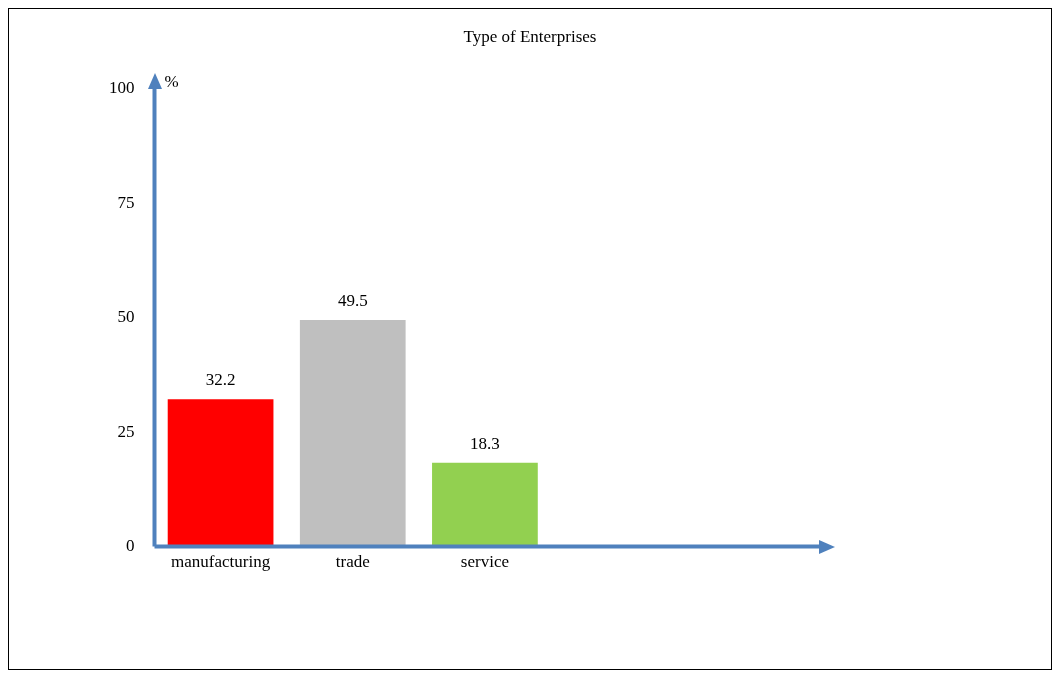  I want to click on y-tick-label: 75, so click(126, 202).